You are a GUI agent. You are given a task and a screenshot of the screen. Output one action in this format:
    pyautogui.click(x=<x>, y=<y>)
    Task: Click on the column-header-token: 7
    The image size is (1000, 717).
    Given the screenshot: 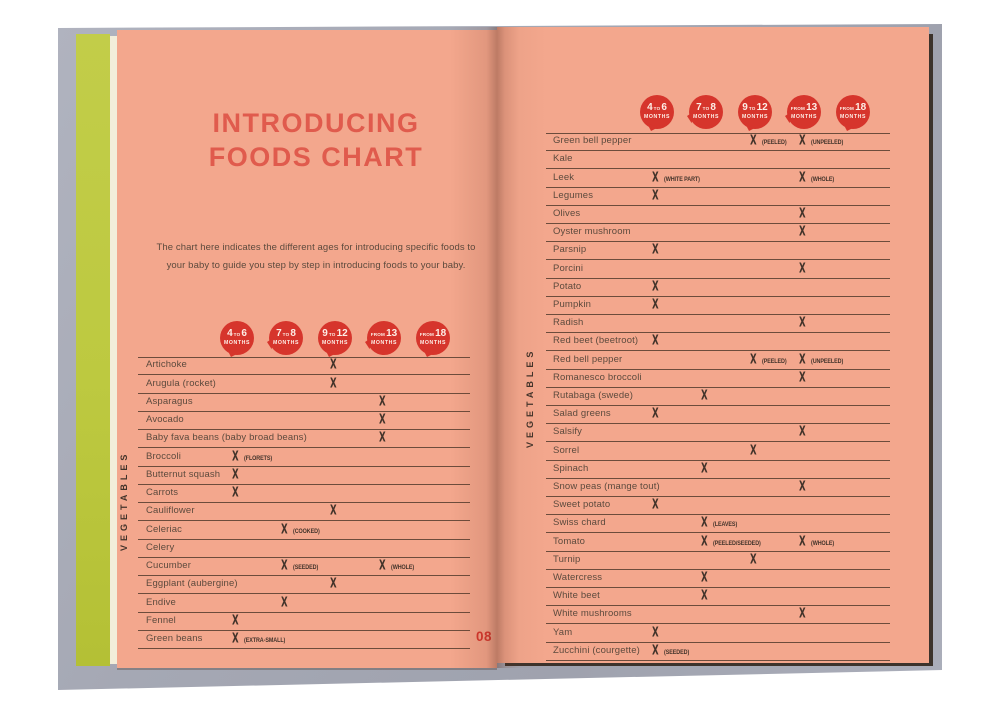 What is the action you would take?
    pyautogui.click(x=699, y=108)
    